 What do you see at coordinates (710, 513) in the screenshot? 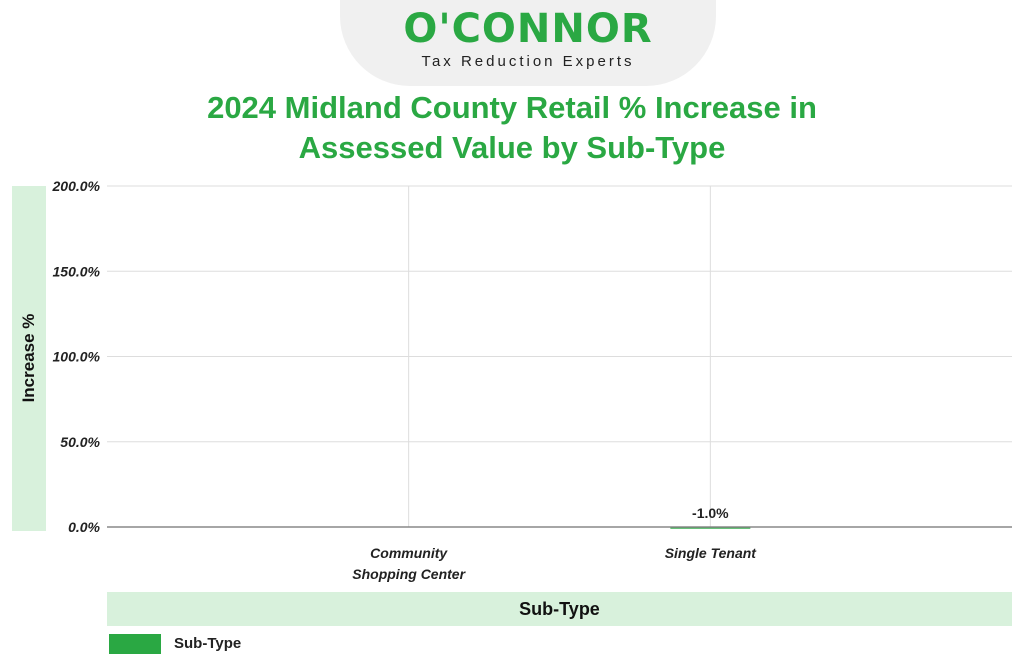
I see `bar-value-label: -1.0%` at bounding box center [710, 513].